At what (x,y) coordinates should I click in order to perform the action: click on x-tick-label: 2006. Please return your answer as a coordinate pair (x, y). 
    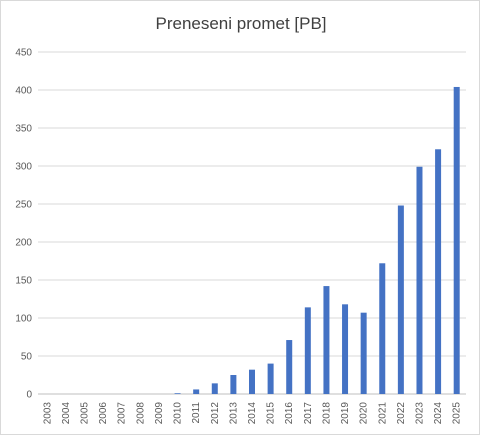
    Looking at the image, I should click on (103, 413).